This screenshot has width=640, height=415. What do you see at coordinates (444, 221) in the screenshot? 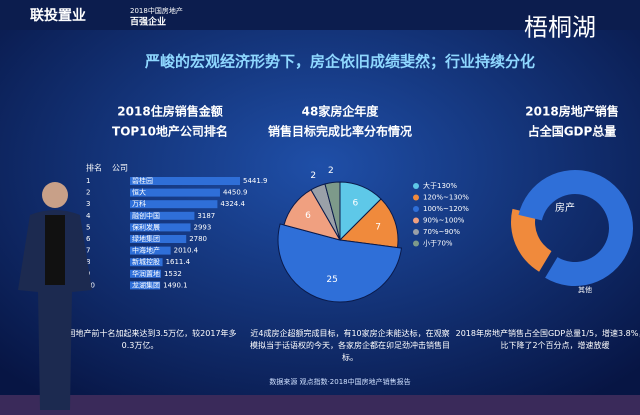
I see `legend-label: 90%~100%` at bounding box center [444, 221].